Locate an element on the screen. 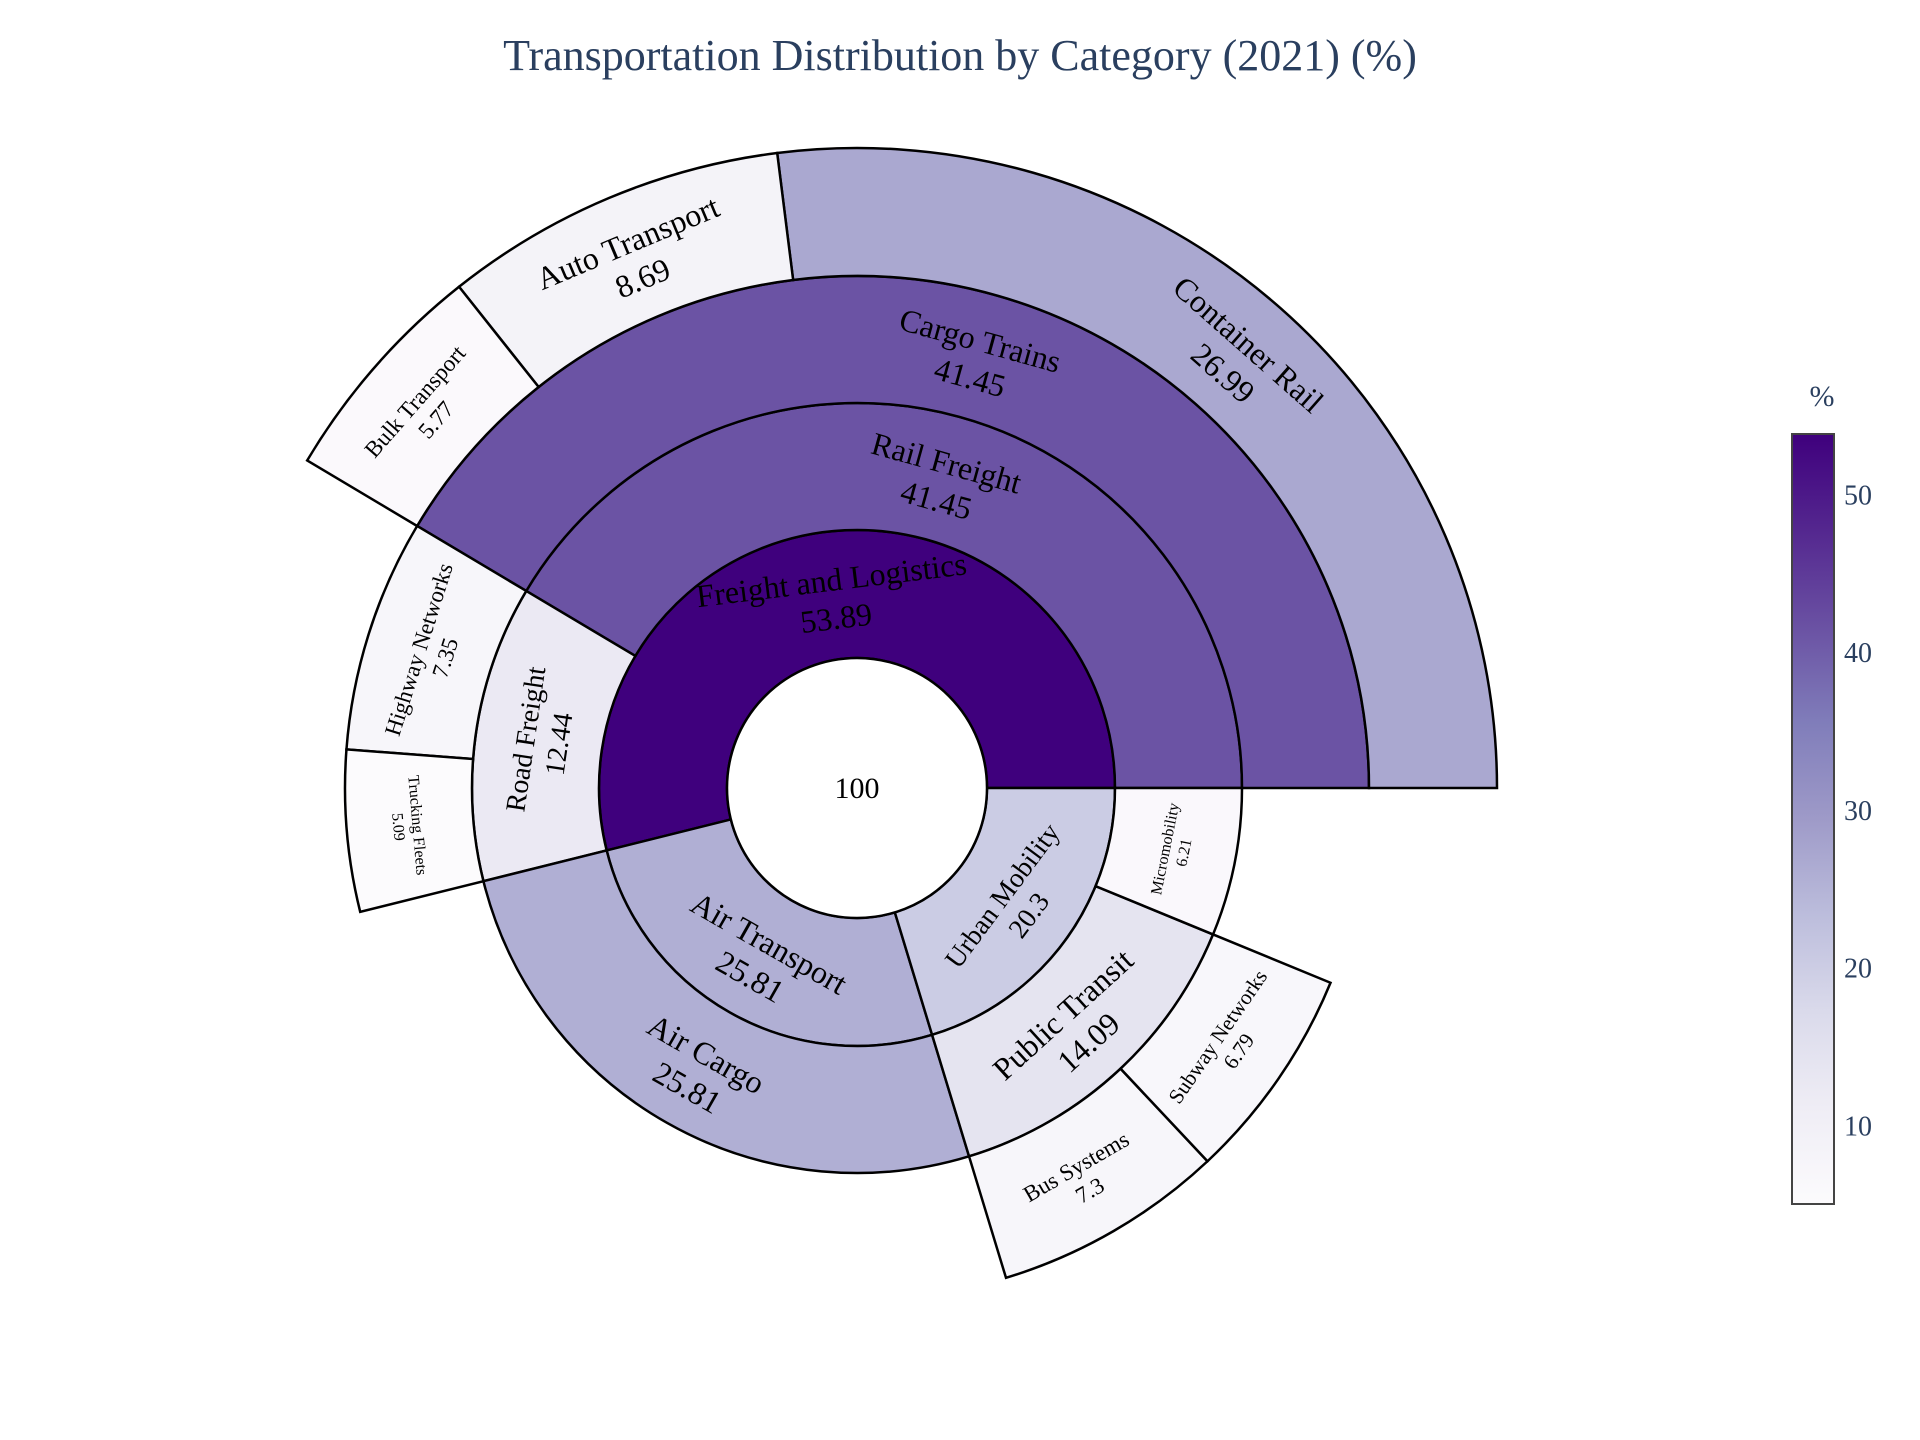 This screenshot has height=1440, width=1920. colorbar-gradient is located at coordinates (1813, 819).